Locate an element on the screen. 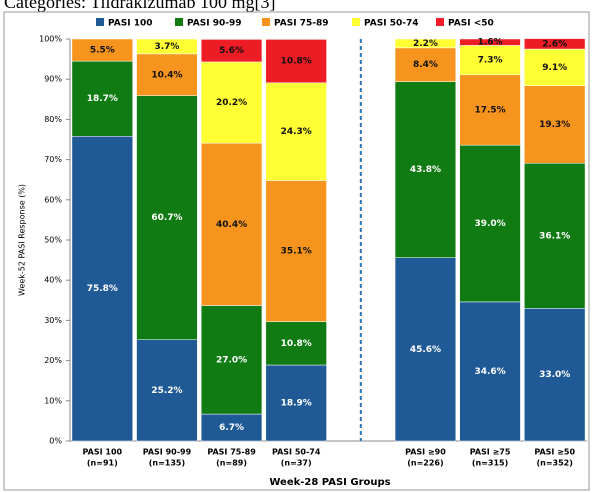 The height and width of the screenshot is (493, 592). x-tick-label: PASI ≥75 is located at coordinates (490, 452).